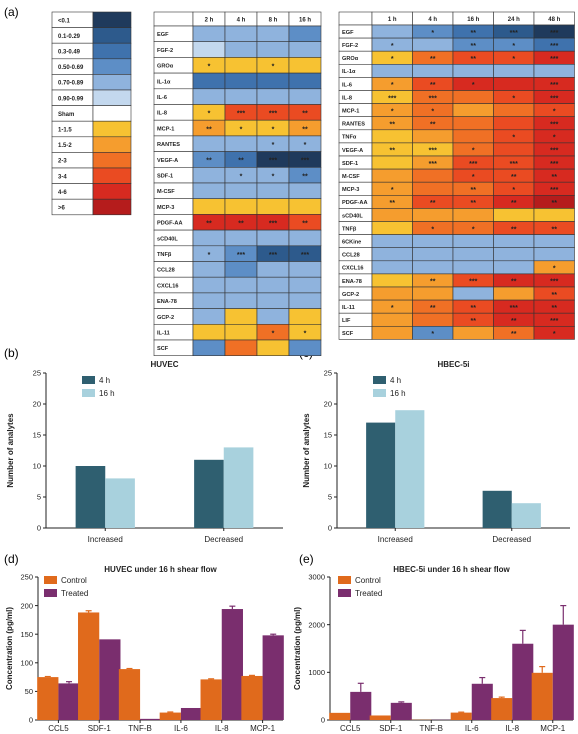 The height and width of the screenshot is (734, 578). Describe the element at coordinates (39, 497) in the screenshot. I see `y-tick-label: 5` at that location.